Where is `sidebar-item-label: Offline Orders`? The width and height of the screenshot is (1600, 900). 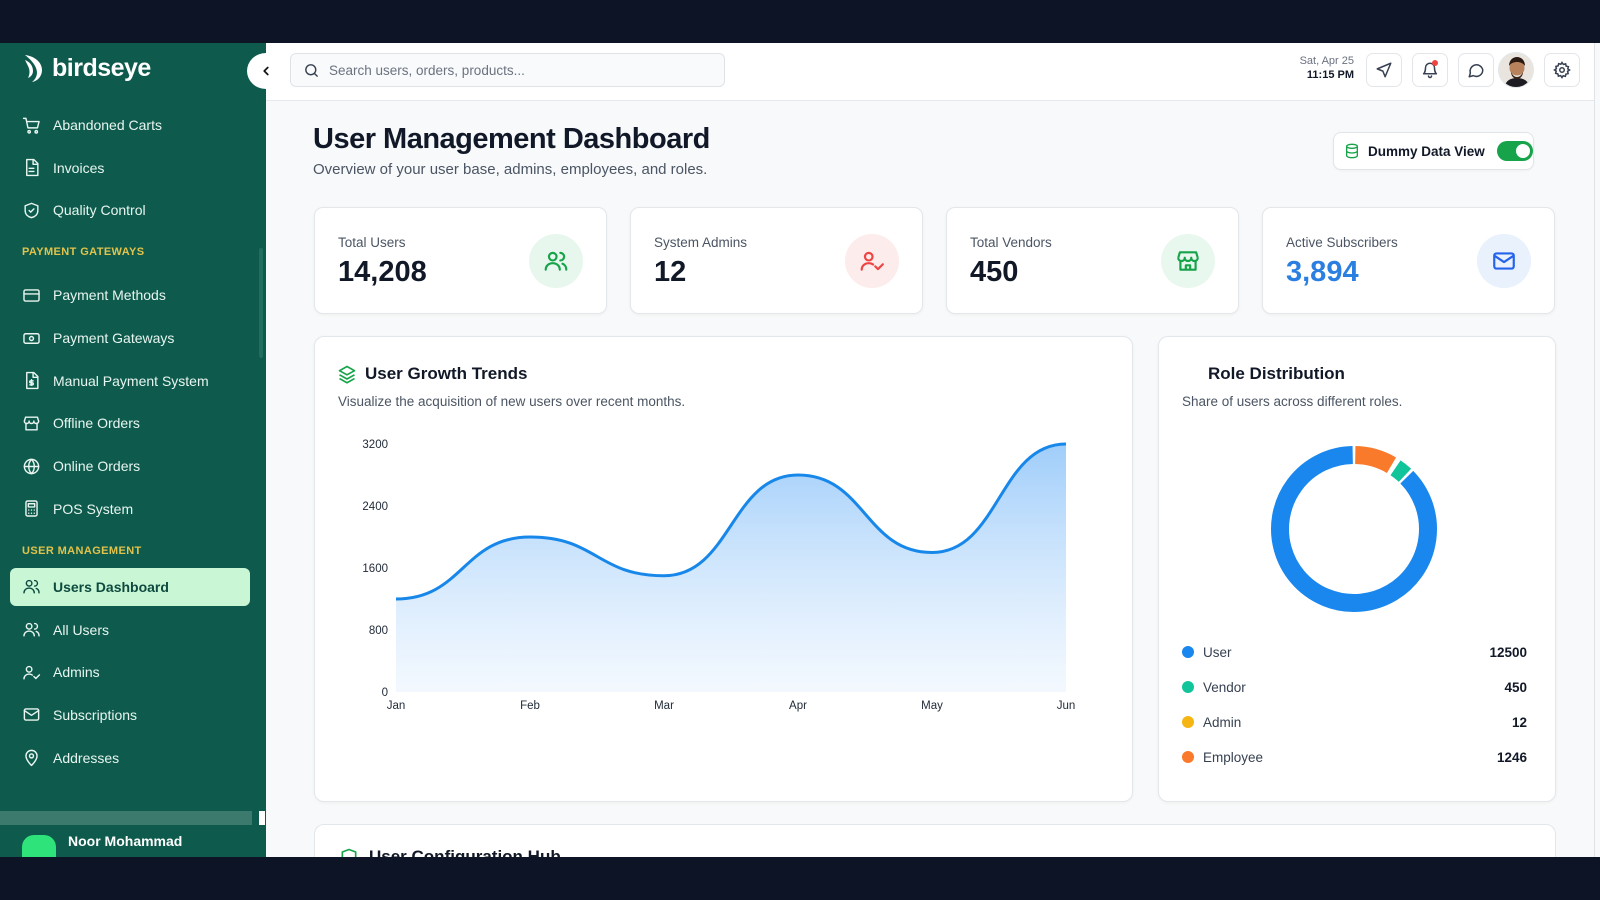
sidebar-item-label: Offline Orders is located at coordinates (96, 423).